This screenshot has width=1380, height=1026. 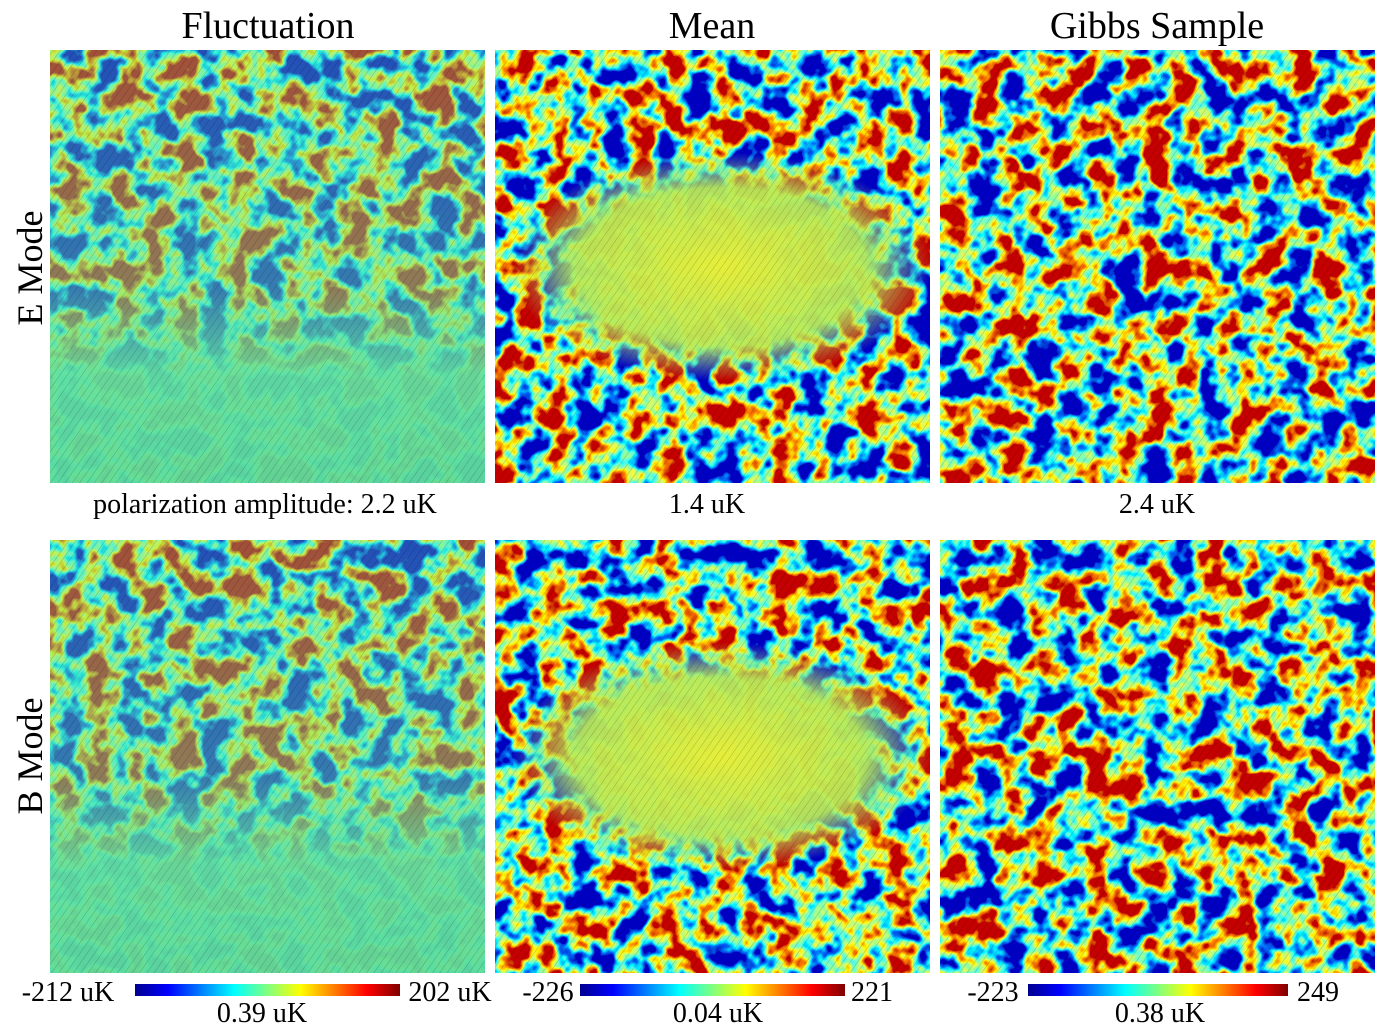 I want to click on amplitude-label: 2.4 uK, so click(x=1157, y=504).